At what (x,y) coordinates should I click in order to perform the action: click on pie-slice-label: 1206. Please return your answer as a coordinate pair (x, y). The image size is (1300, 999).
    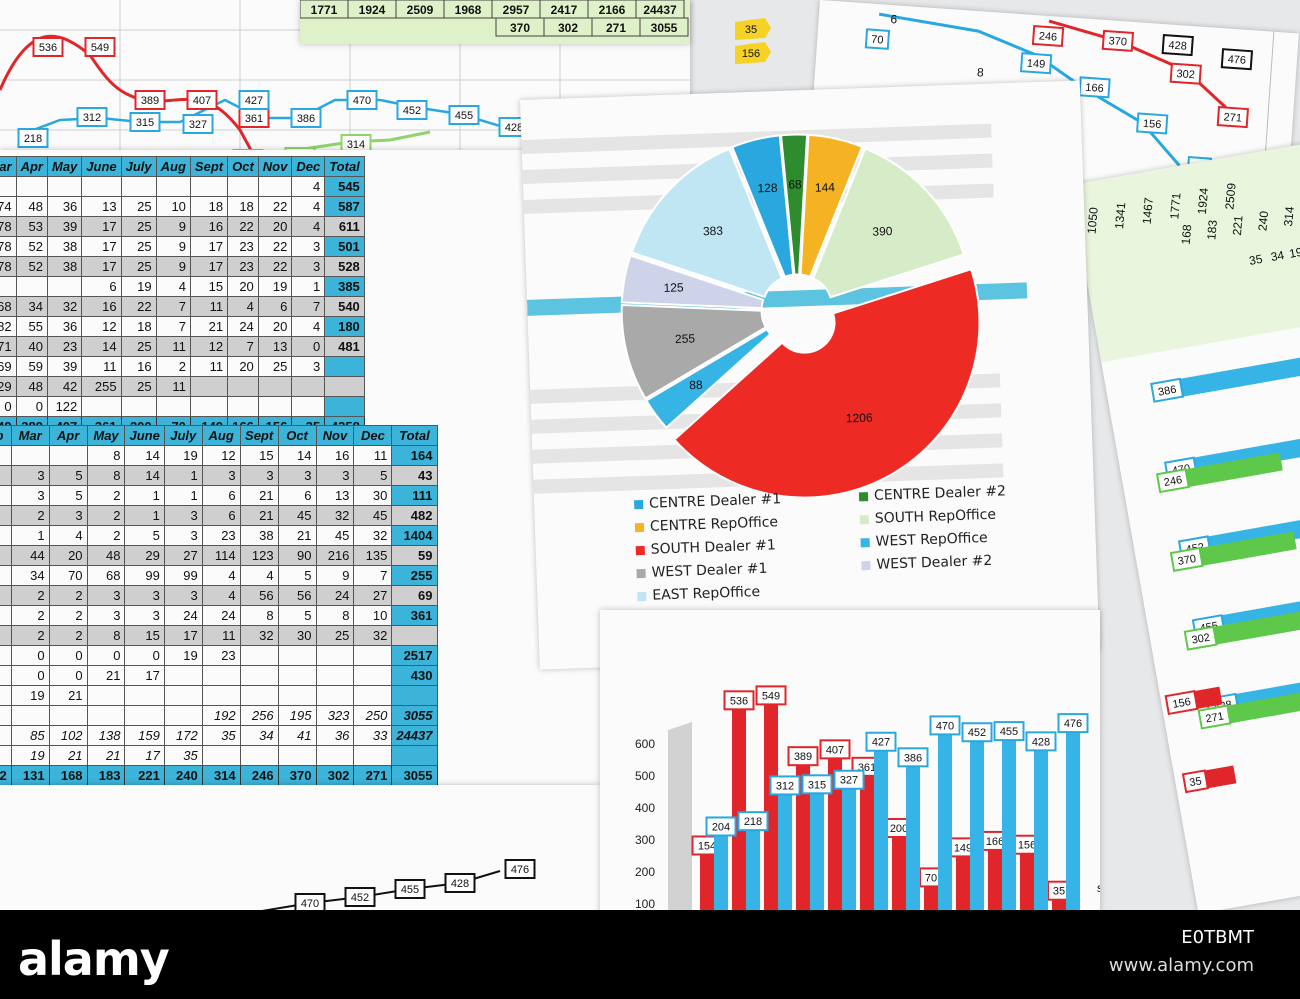
    Looking at the image, I should click on (859, 417).